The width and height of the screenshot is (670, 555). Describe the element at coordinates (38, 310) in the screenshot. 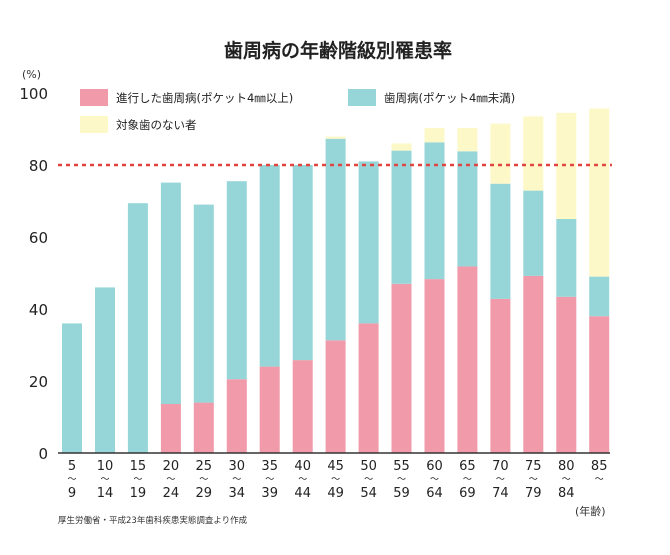

I see `y-tick-label: 40` at that location.